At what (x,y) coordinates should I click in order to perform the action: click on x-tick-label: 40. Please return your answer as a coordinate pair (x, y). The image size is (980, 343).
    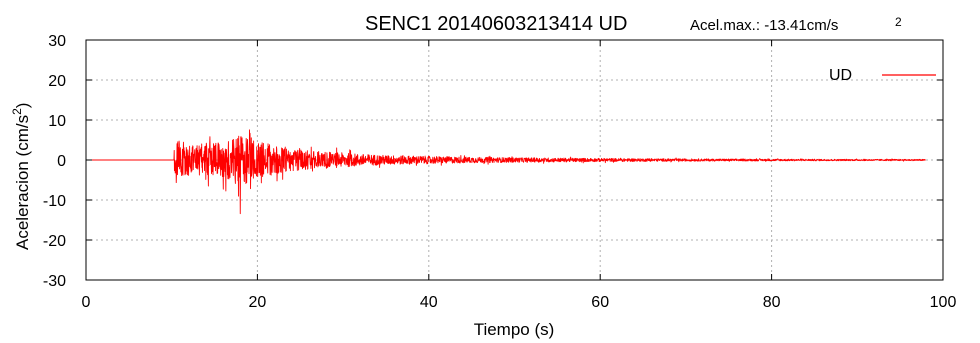
    Looking at the image, I should click on (429, 302).